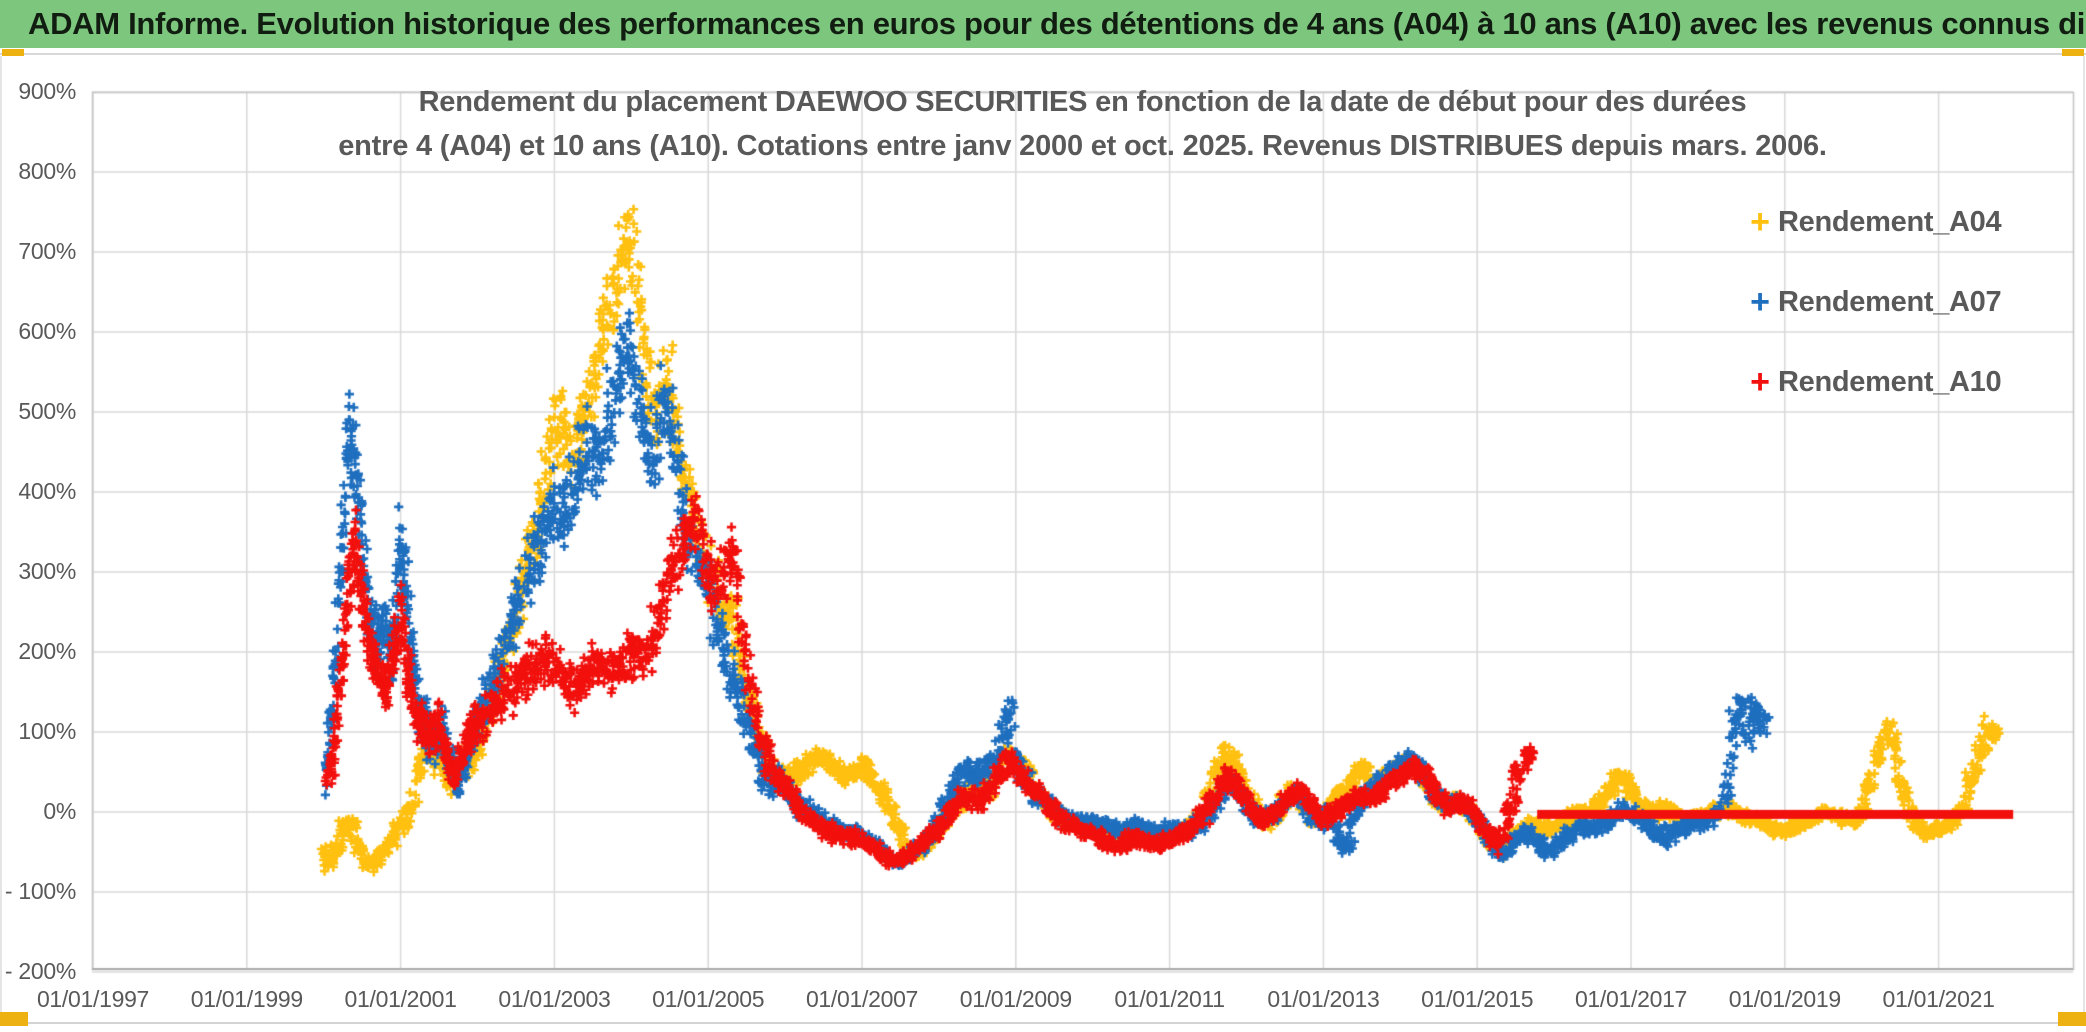  What do you see at coordinates (1890, 221) in the screenshot?
I see `legend-label: Rendement_A04` at bounding box center [1890, 221].